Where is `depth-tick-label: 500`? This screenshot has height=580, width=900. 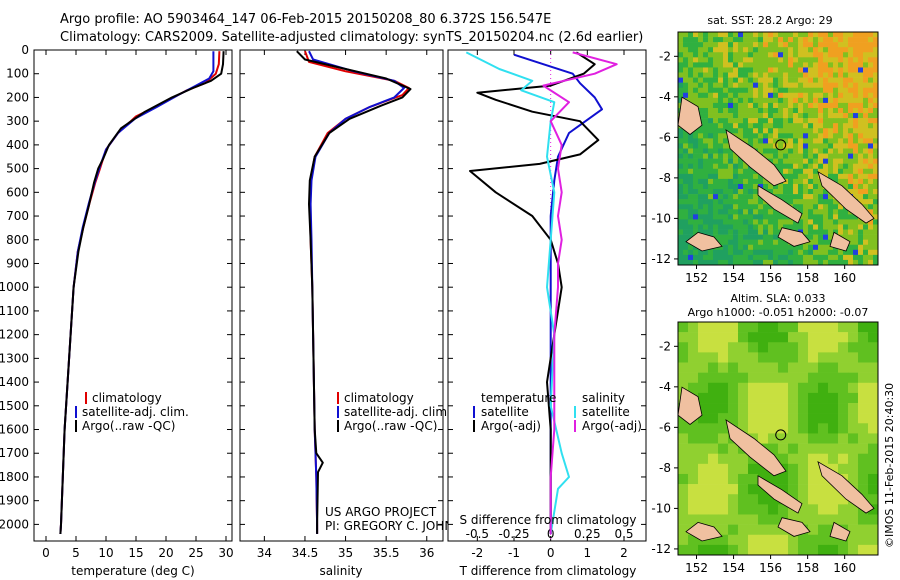 depth-tick-label: 500 is located at coordinates (17, 169).